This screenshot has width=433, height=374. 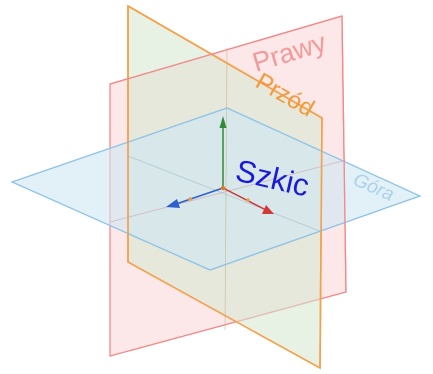 What do you see at coordinates (223, 188) in the screenshot?
I see `origin-point` at bounding box center [223, 188].